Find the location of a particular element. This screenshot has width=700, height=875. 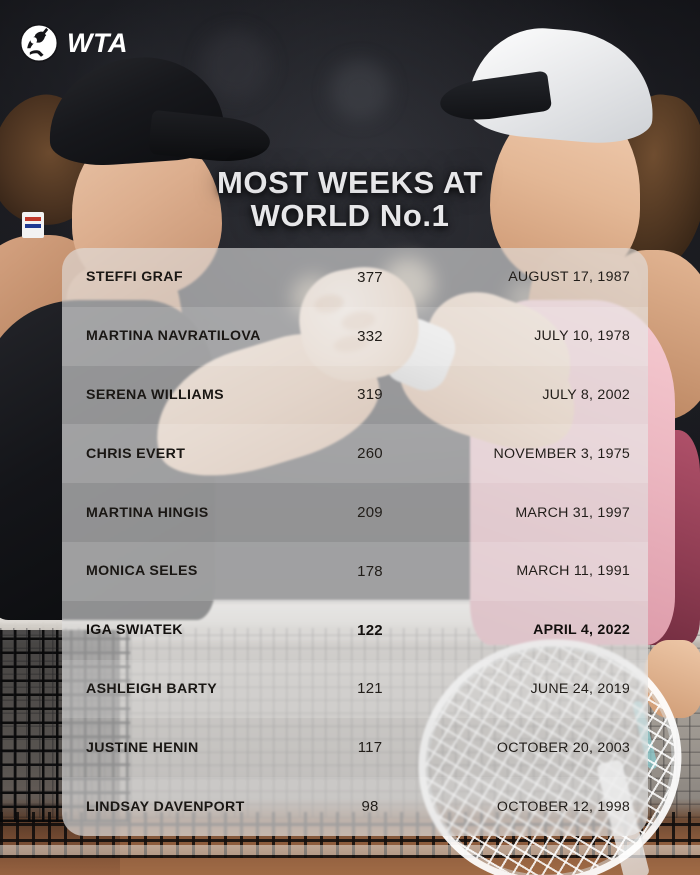

table-row: JUSTINE HENIN 117 OCTOBER 20, 2003 is located at coordinates (355, 747).